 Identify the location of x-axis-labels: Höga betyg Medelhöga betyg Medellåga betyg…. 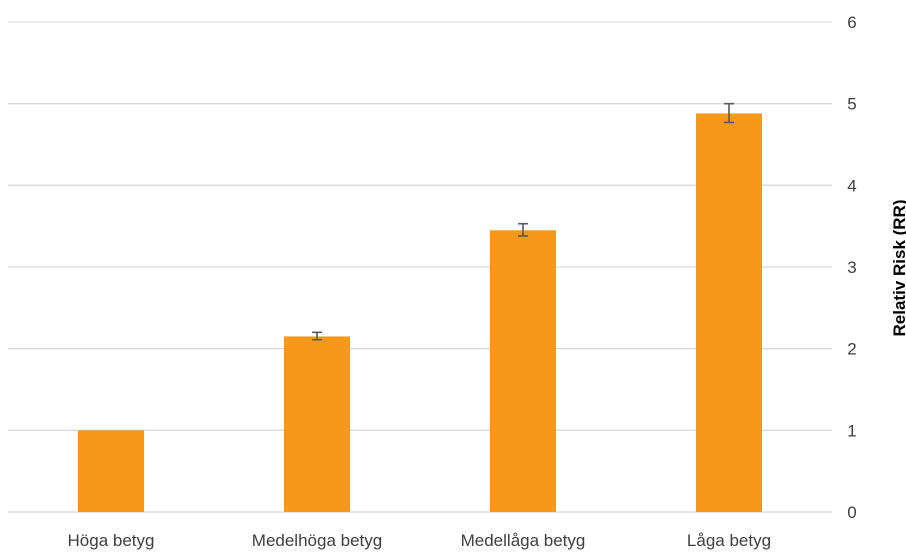
(420, 540).